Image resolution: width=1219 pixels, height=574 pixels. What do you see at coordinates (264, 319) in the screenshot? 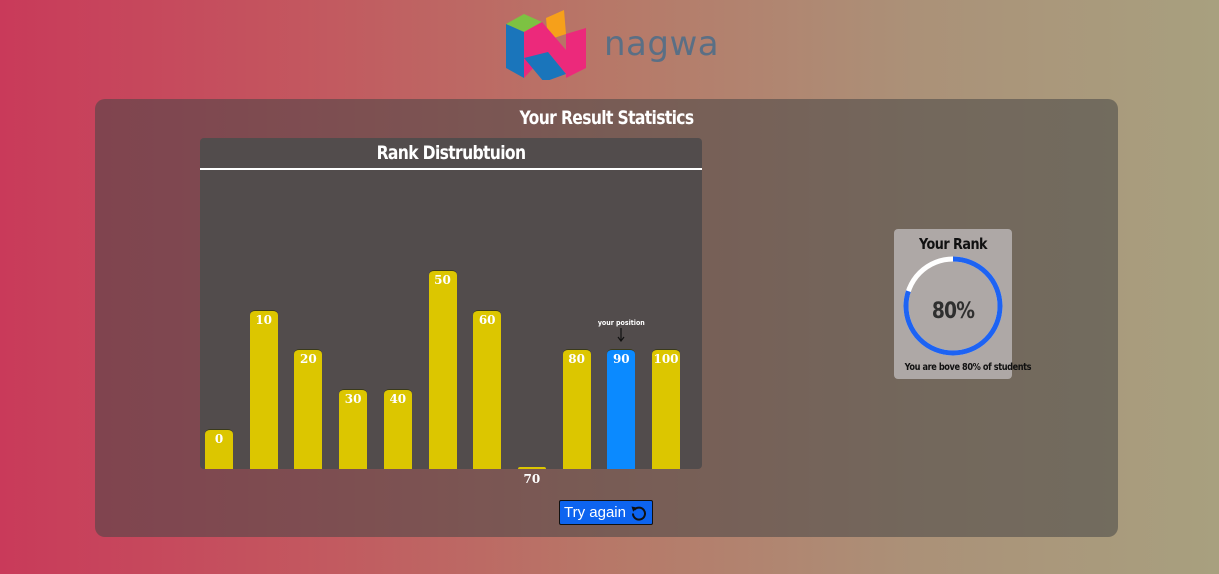
I see `bar-label-10: 10` at bounding box center [264, 319].